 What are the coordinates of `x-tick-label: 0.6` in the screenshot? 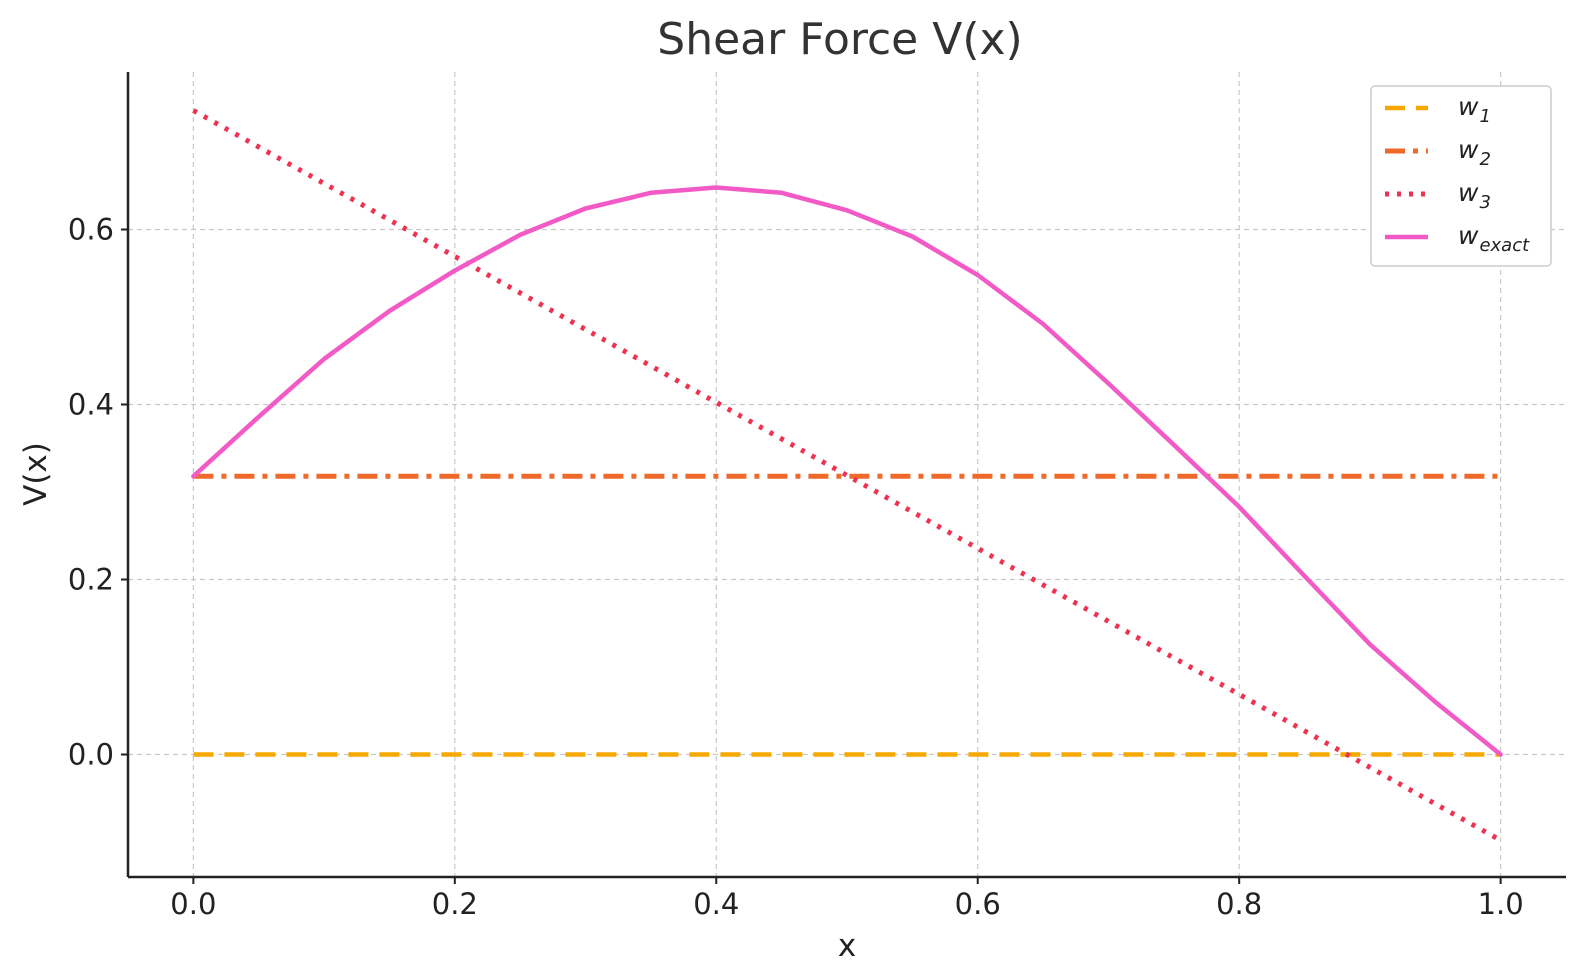 It's located at (978, 904).